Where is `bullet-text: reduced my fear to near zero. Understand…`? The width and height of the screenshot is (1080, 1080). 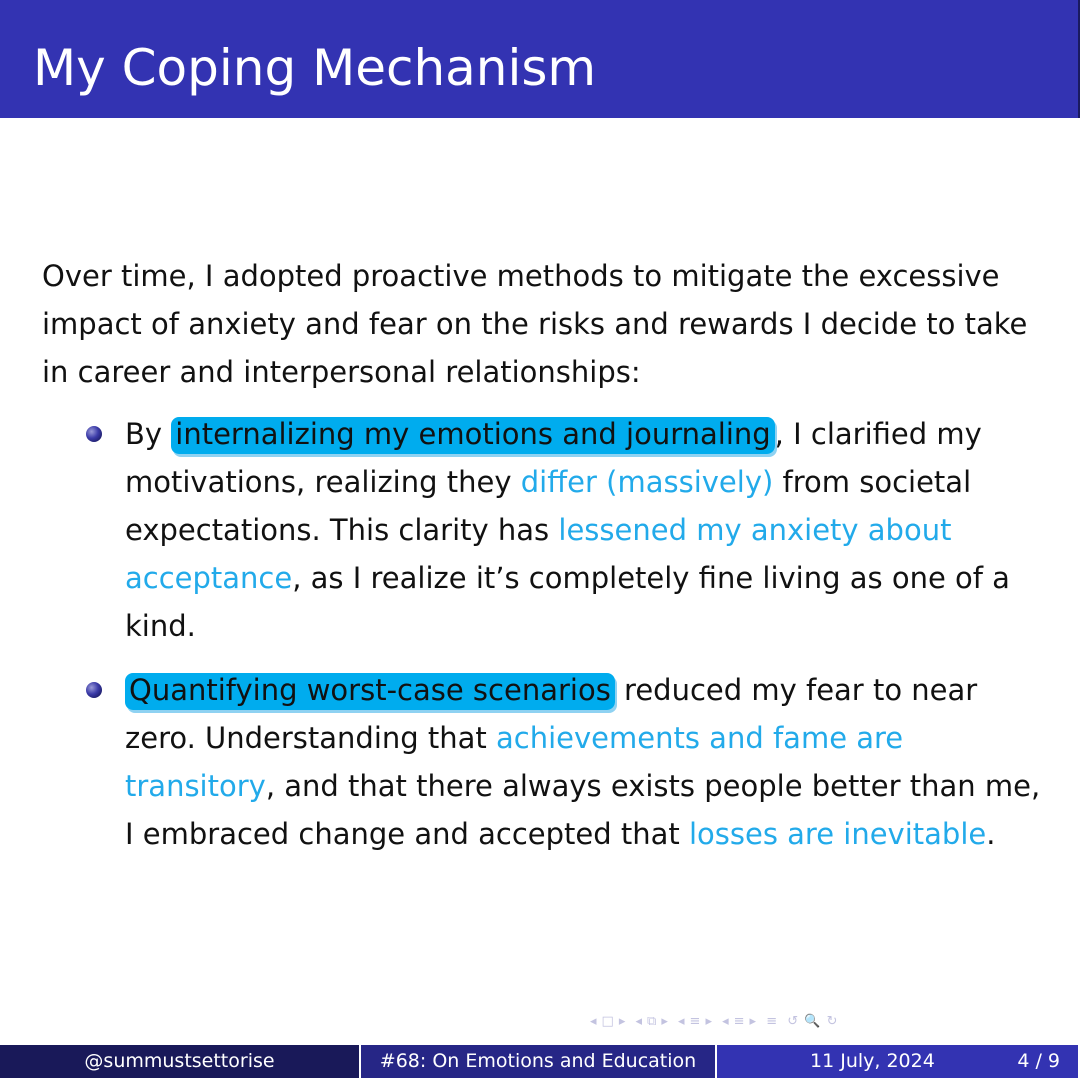 bullet-text: reduced my fear to near zero. Understand… is located at coordinates (551, 714).